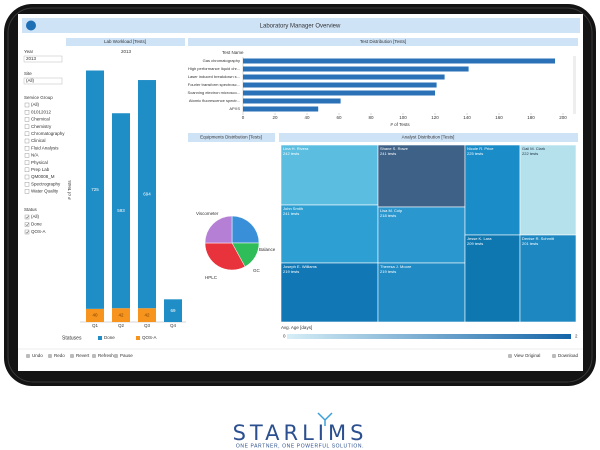 This screenshot has width=600, height=450. Describe the element at coordinates (40, 169) in the screenshot. I see `checkbox-label: Prep Lab` at that location.